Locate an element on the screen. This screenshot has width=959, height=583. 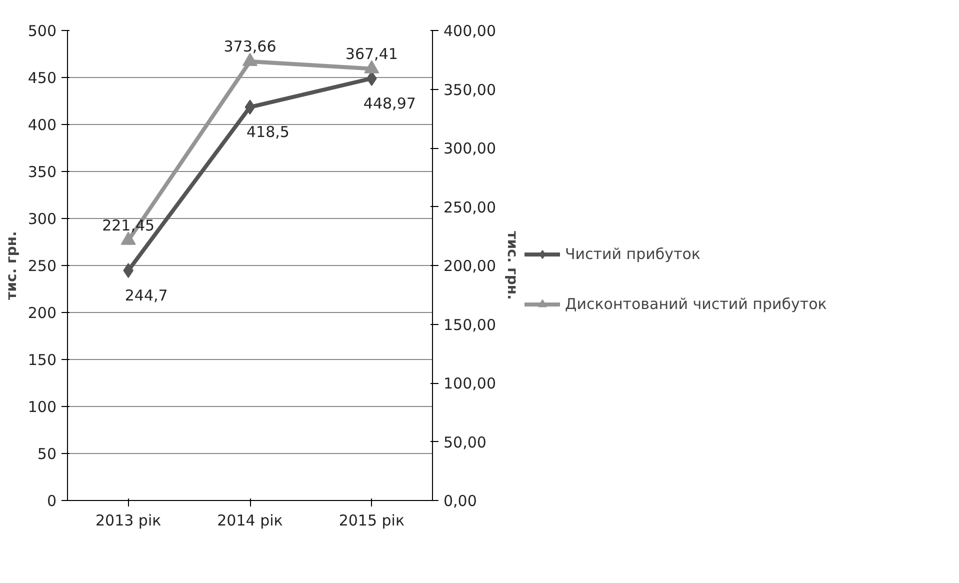
data-label: 373,66 is located at coordinates (250, 46).